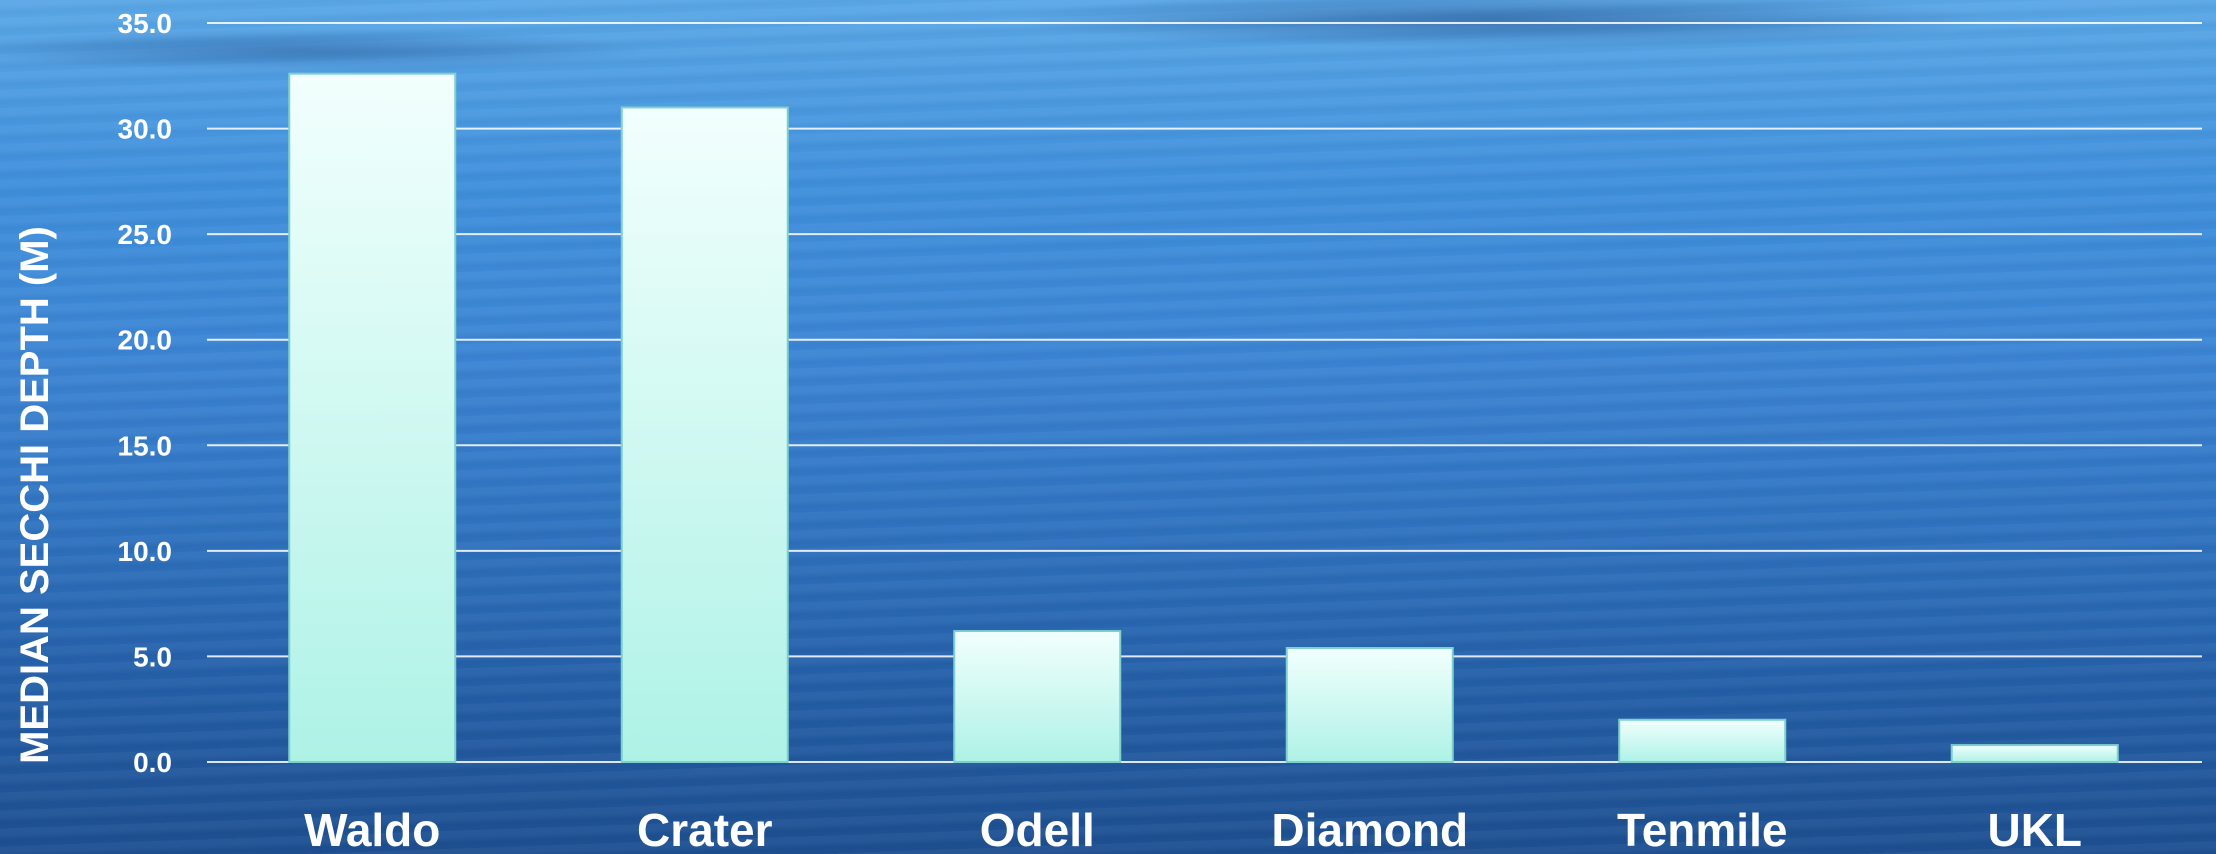  What do you see at coordinates (1702, 740) in the screenshot?
I see `bar-tenmile` at bounding box center [1702, 740].